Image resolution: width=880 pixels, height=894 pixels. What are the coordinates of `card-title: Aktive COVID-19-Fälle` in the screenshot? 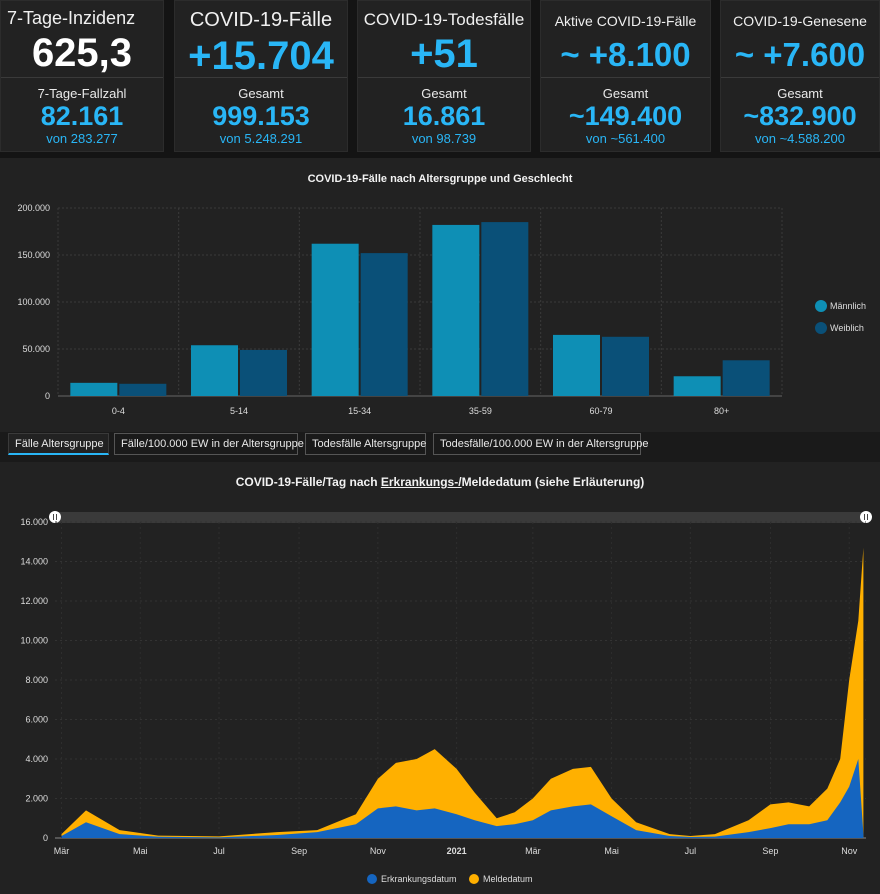 It's located at (625, 21).